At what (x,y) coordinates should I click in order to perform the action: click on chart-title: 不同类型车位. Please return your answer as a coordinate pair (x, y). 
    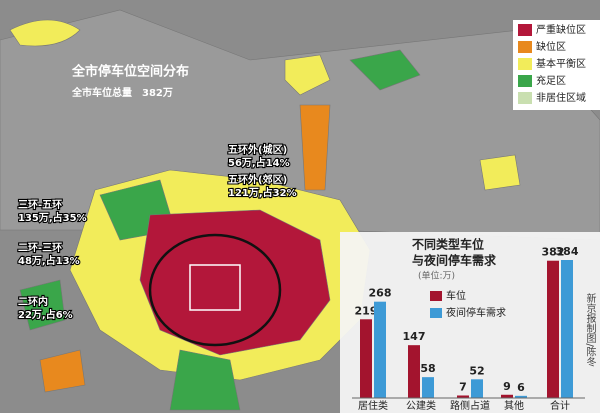
    Looking at the image, I should click on (448, 244).